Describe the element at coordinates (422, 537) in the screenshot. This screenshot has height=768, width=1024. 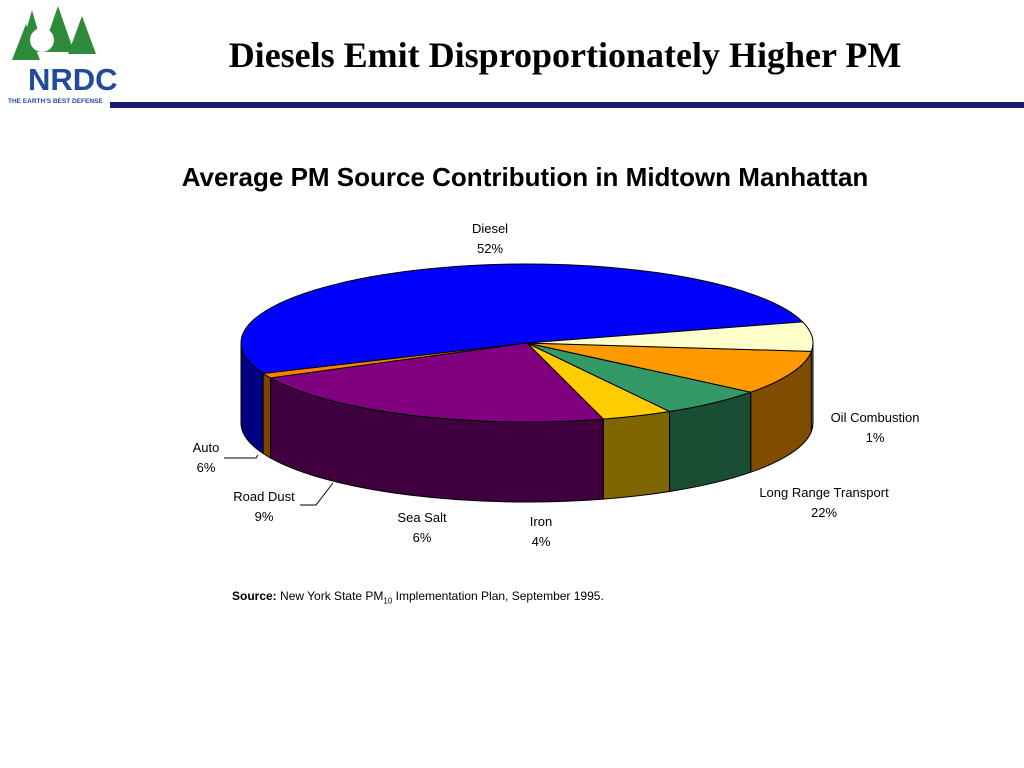
I see `slice-label-sea-salt-value: 6%` at that location.